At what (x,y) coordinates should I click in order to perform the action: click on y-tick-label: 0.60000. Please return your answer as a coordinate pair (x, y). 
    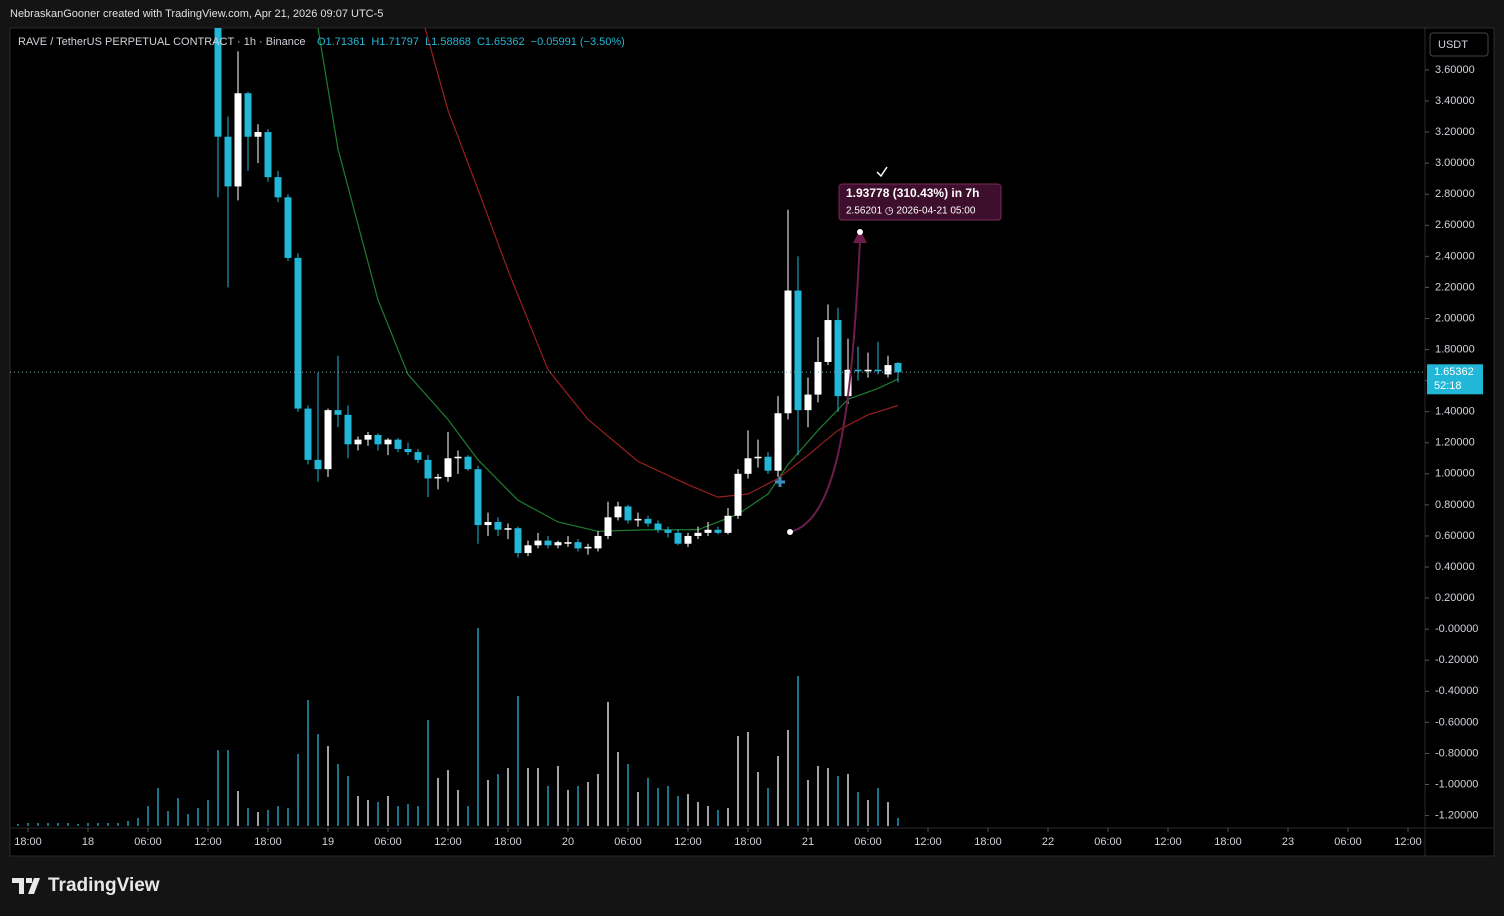
    Looking at the image, I should click on (1455, 536).